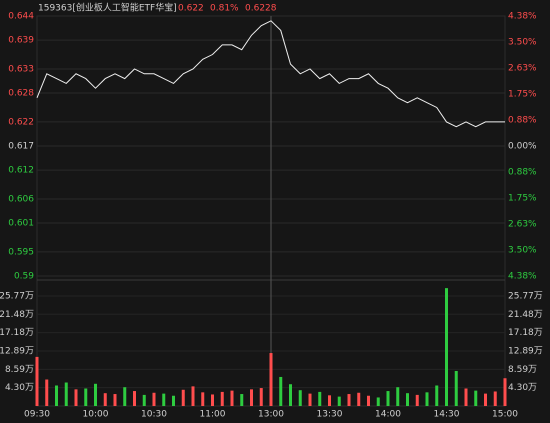  Describe the element at coordinates (21, 17) in the screenshot. I see `y-tick-label: 0.644` at that location.